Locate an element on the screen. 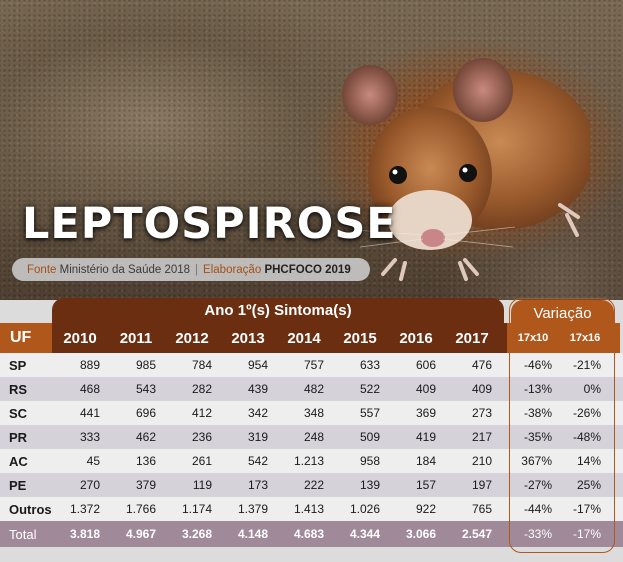 The image size is (623, 562). total-cell: 4.148 is located at coordinates (252, 534).